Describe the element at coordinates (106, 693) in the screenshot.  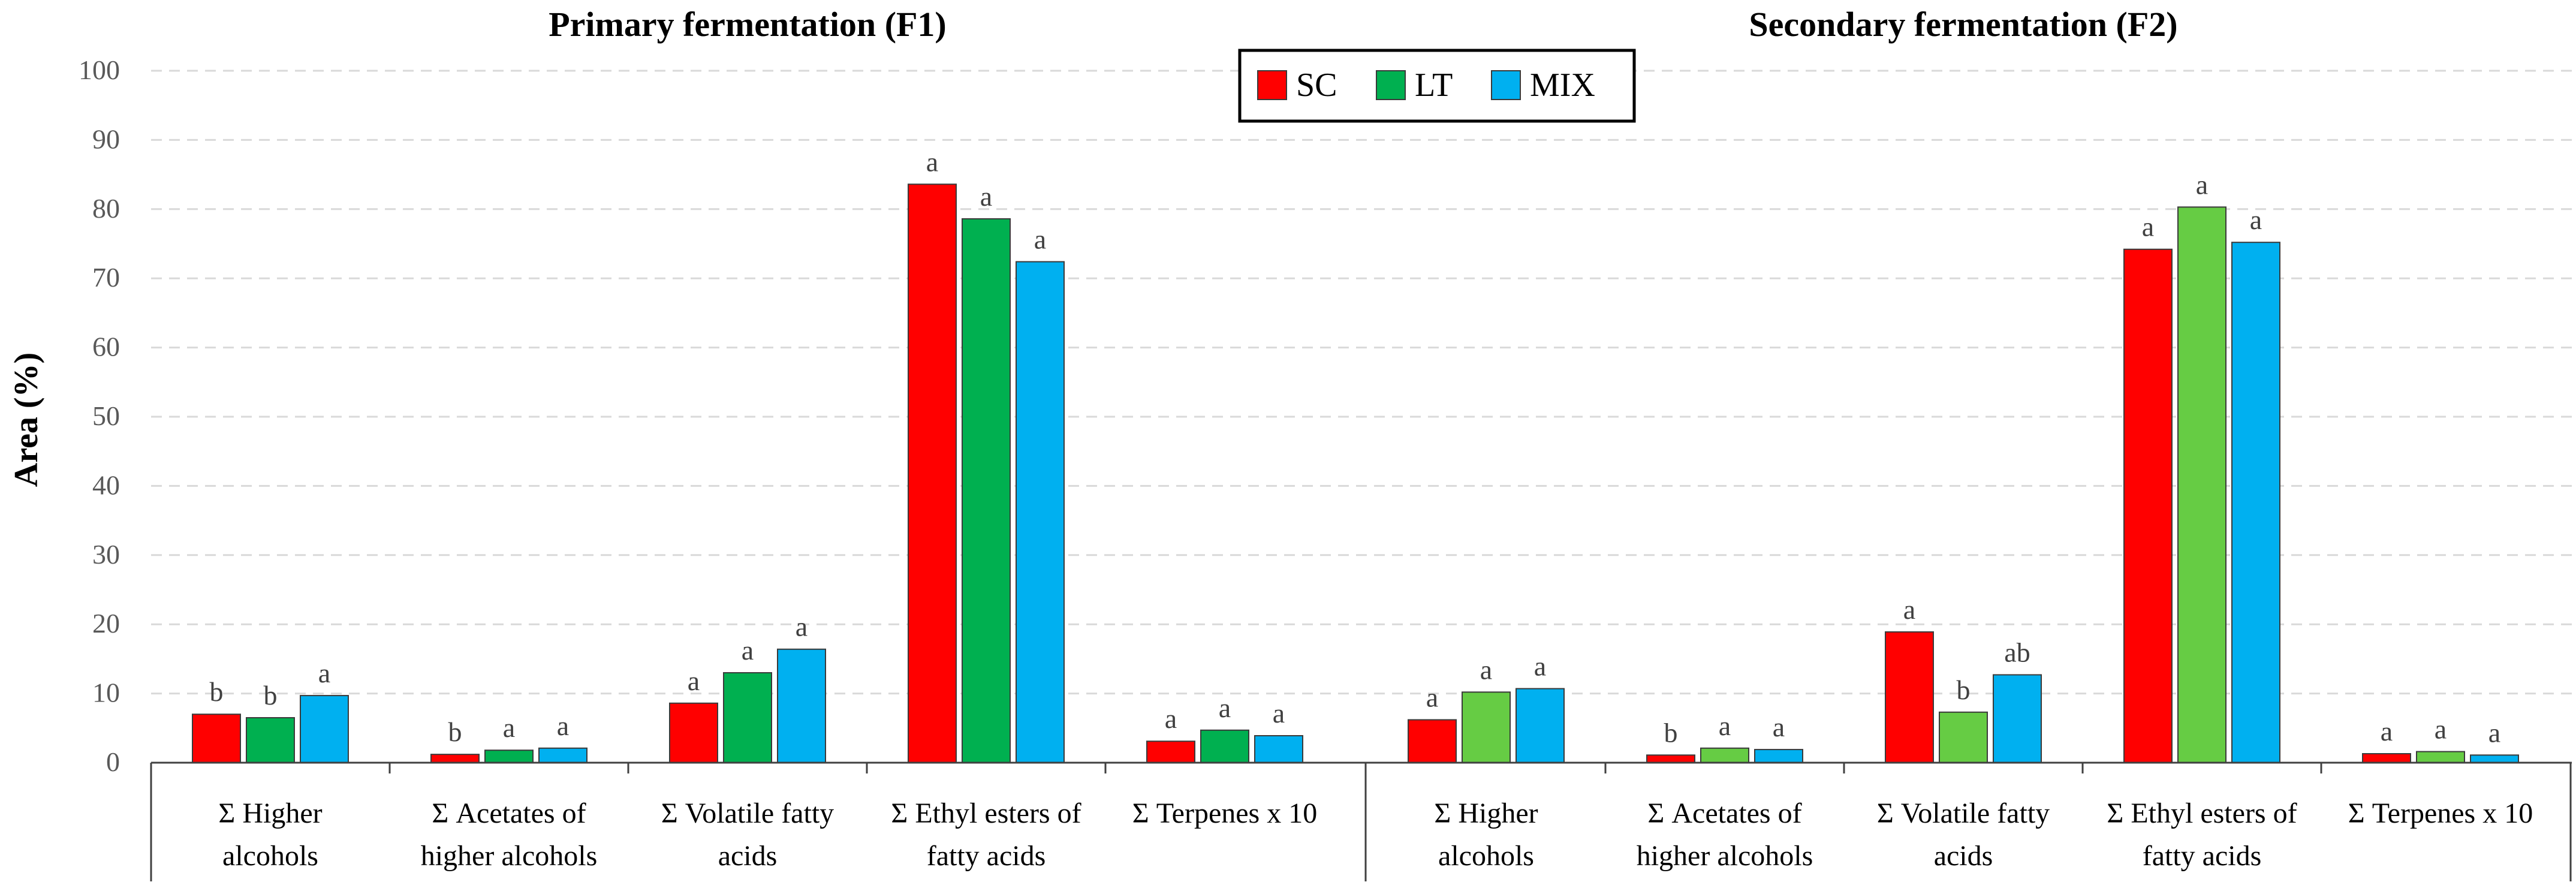
I see `ytick-label: 10` at that location.